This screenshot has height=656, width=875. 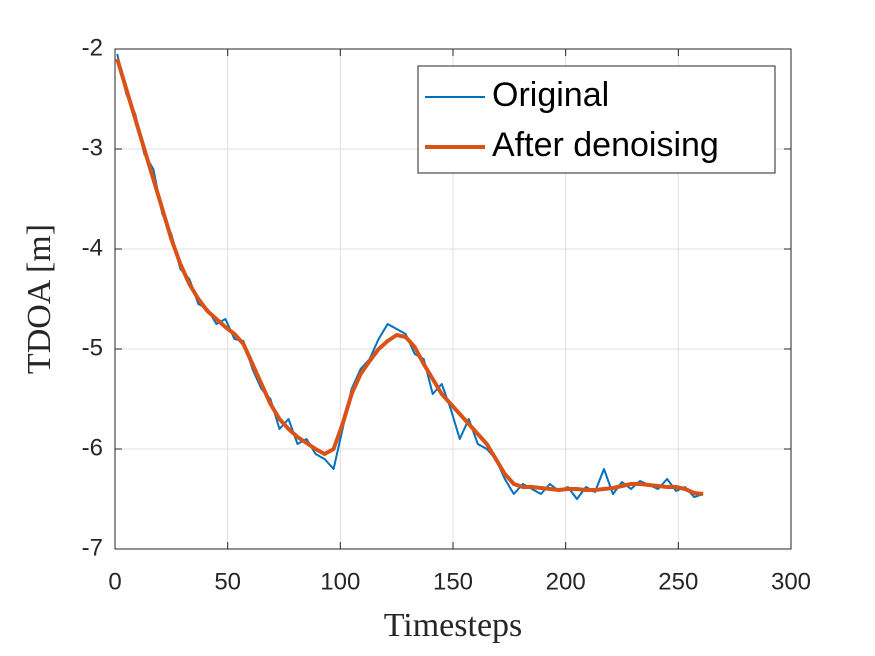 What do you see at coordinates (92, 447) in the screenshot?
I see `y-tick-label: -6` at bounding box center [92, 447].